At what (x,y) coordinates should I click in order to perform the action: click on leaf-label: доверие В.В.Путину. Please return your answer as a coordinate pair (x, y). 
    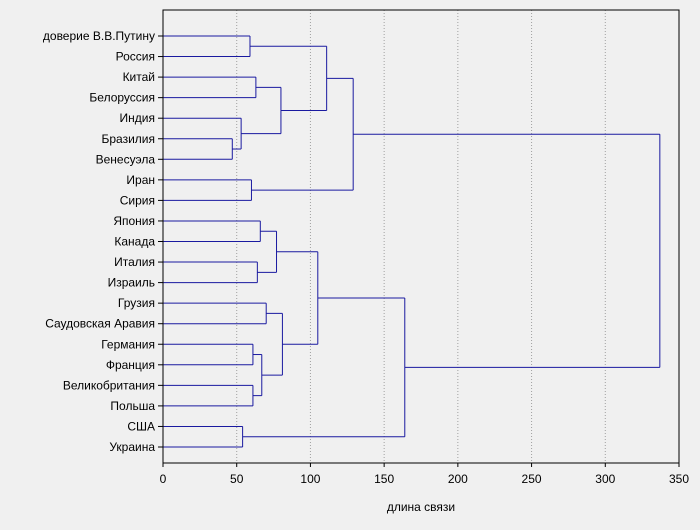
    Looking at the image, I should click on (99, 36).